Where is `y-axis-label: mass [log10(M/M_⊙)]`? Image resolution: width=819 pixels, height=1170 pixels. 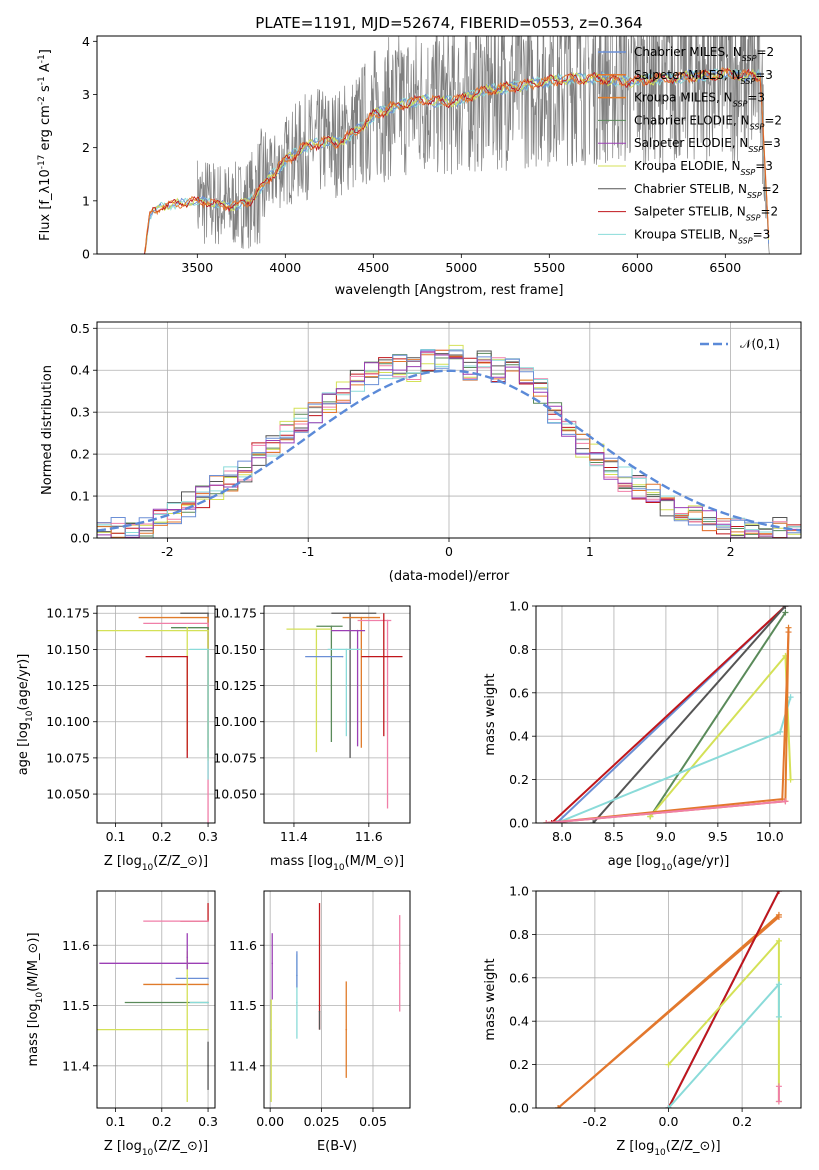
y-axis-label: mass [log10(M/M_⊙)] is located at coordinates (35, 999).